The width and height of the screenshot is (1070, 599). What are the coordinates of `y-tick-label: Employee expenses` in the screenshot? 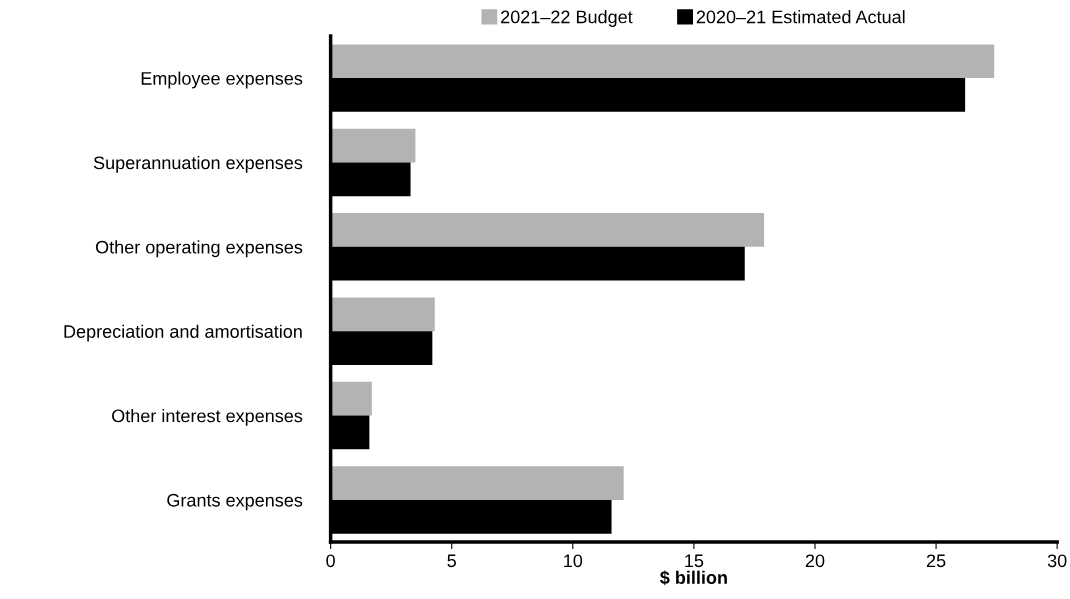 It's located at (222, 80).